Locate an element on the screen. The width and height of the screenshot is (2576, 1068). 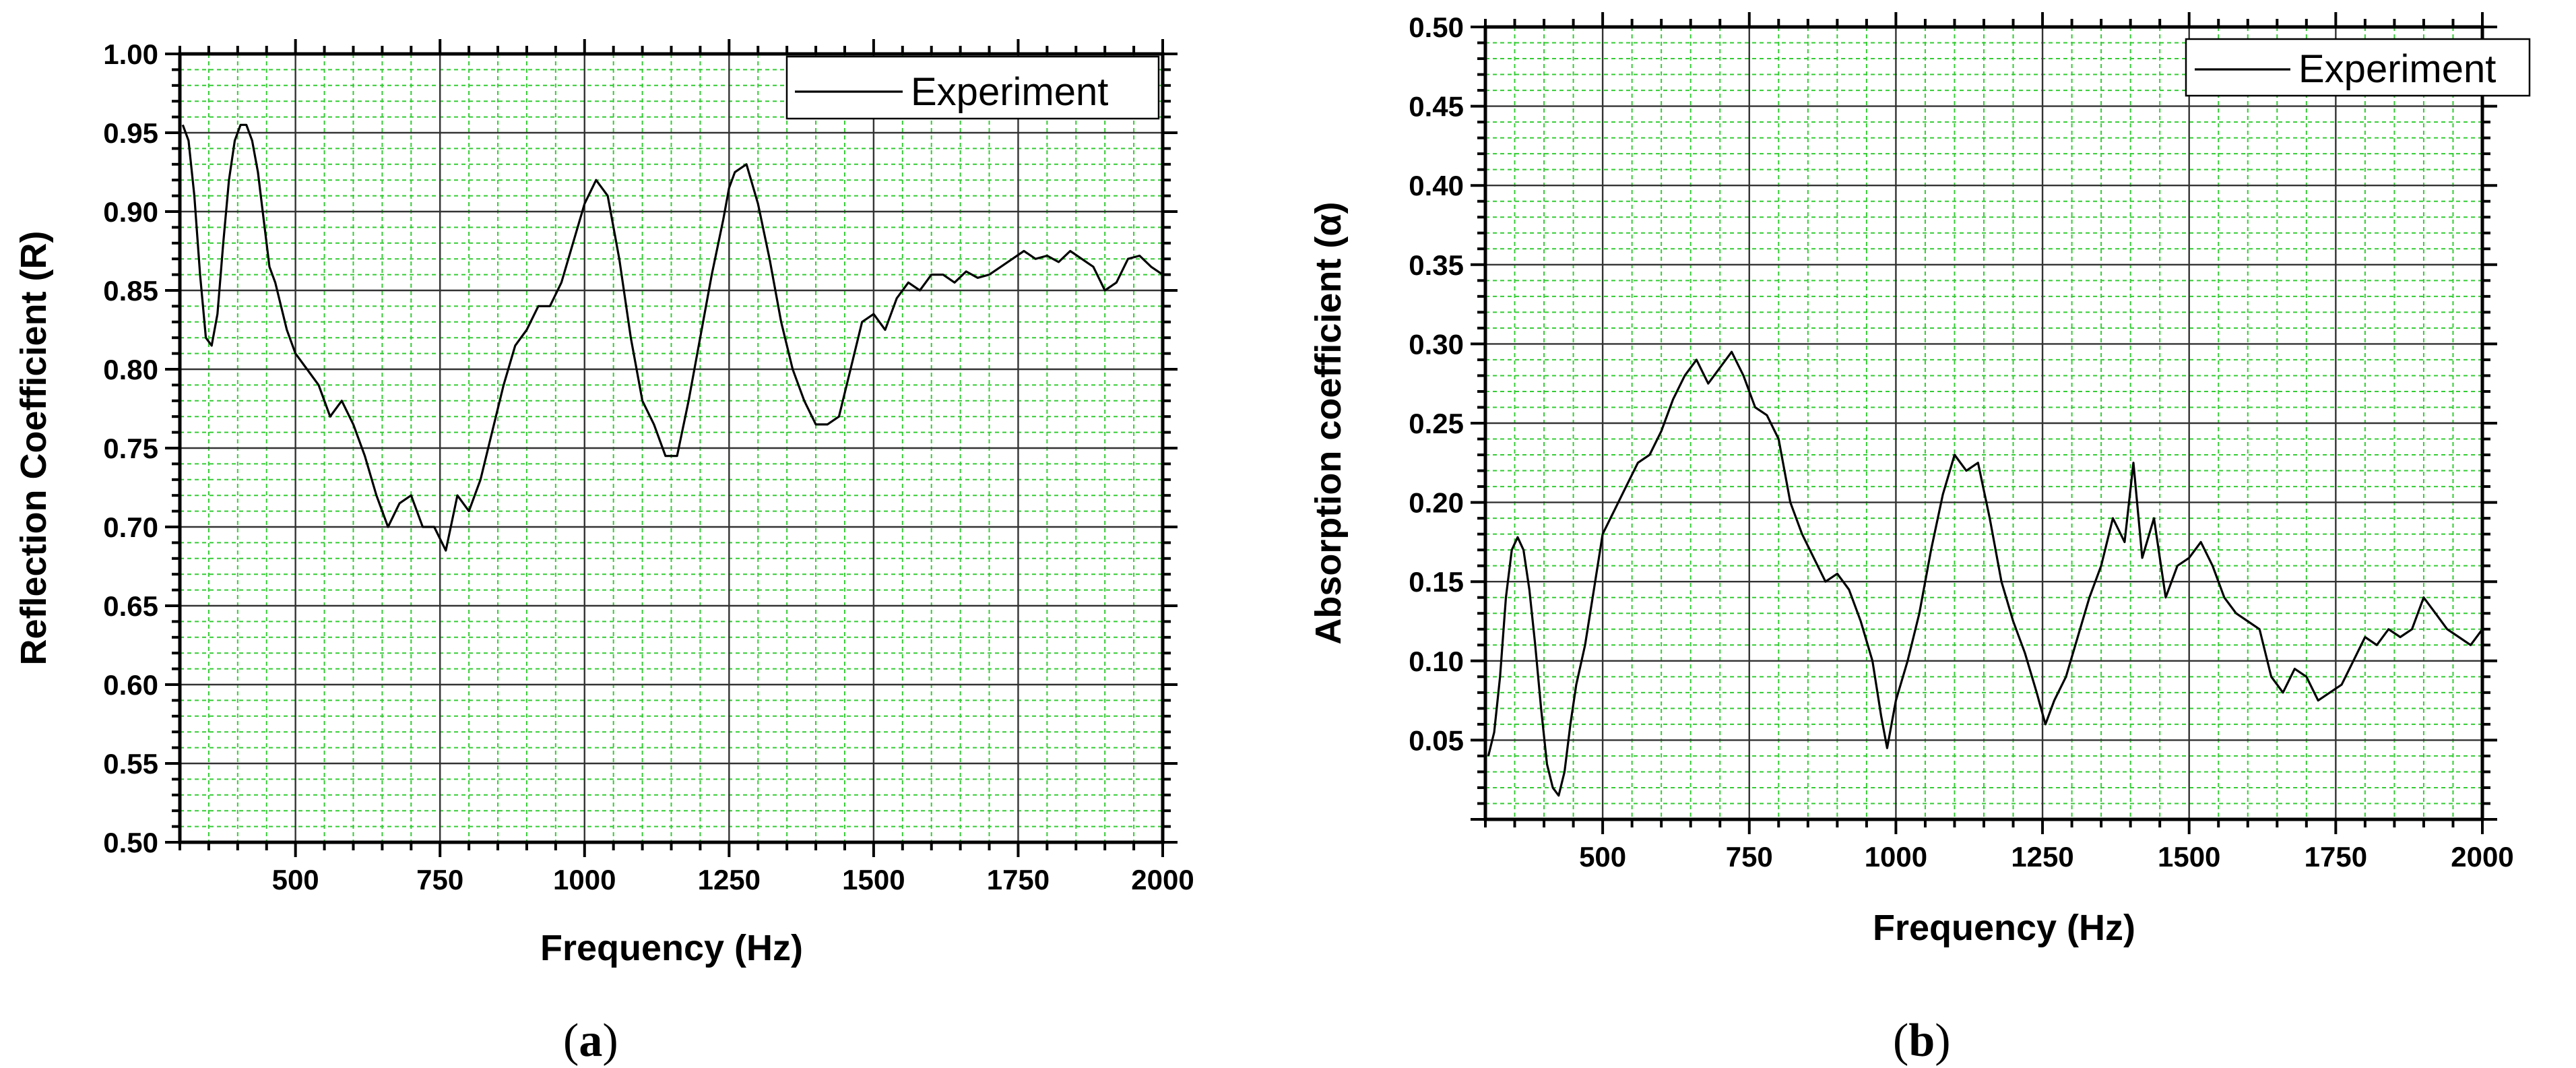
caption-a: (a) is located at coordinates (590, 1041).